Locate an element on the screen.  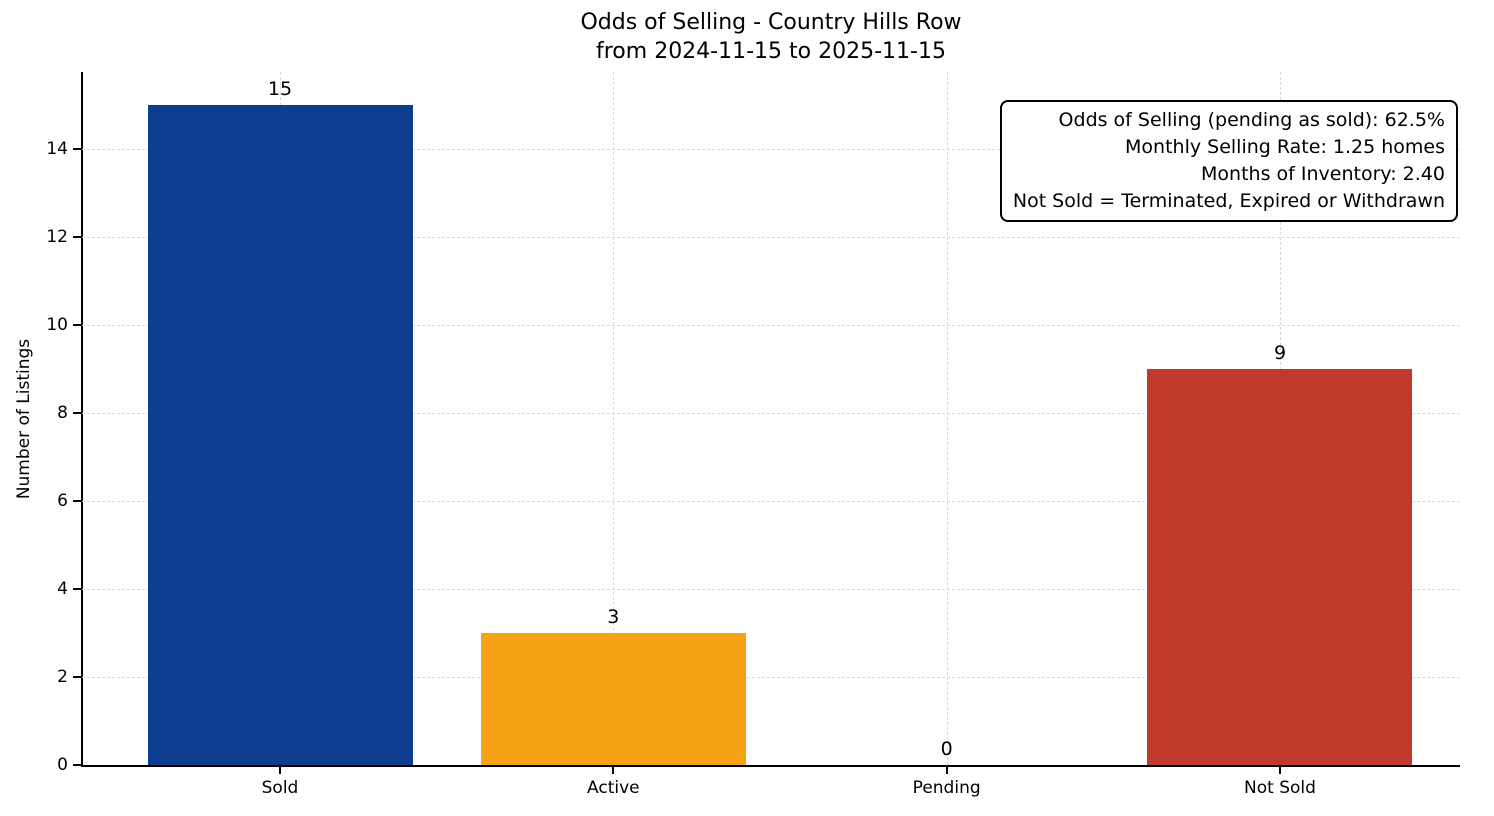
x-tick-label-sold: Sold is located at coordinates (280, 788).